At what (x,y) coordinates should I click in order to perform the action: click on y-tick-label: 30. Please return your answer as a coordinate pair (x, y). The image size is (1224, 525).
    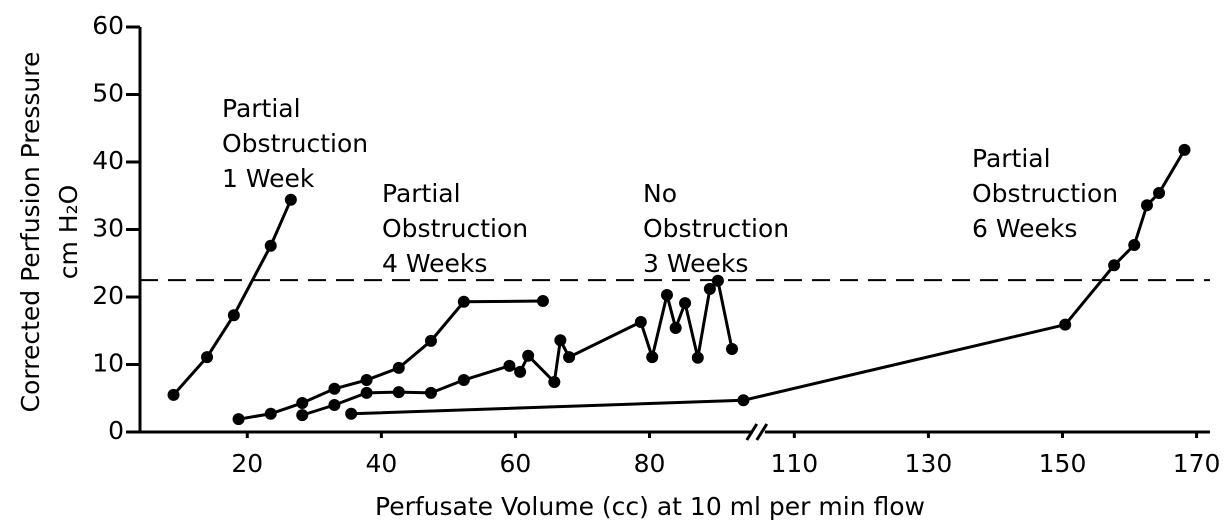
    Looking at the image, I should click on (108, 228).